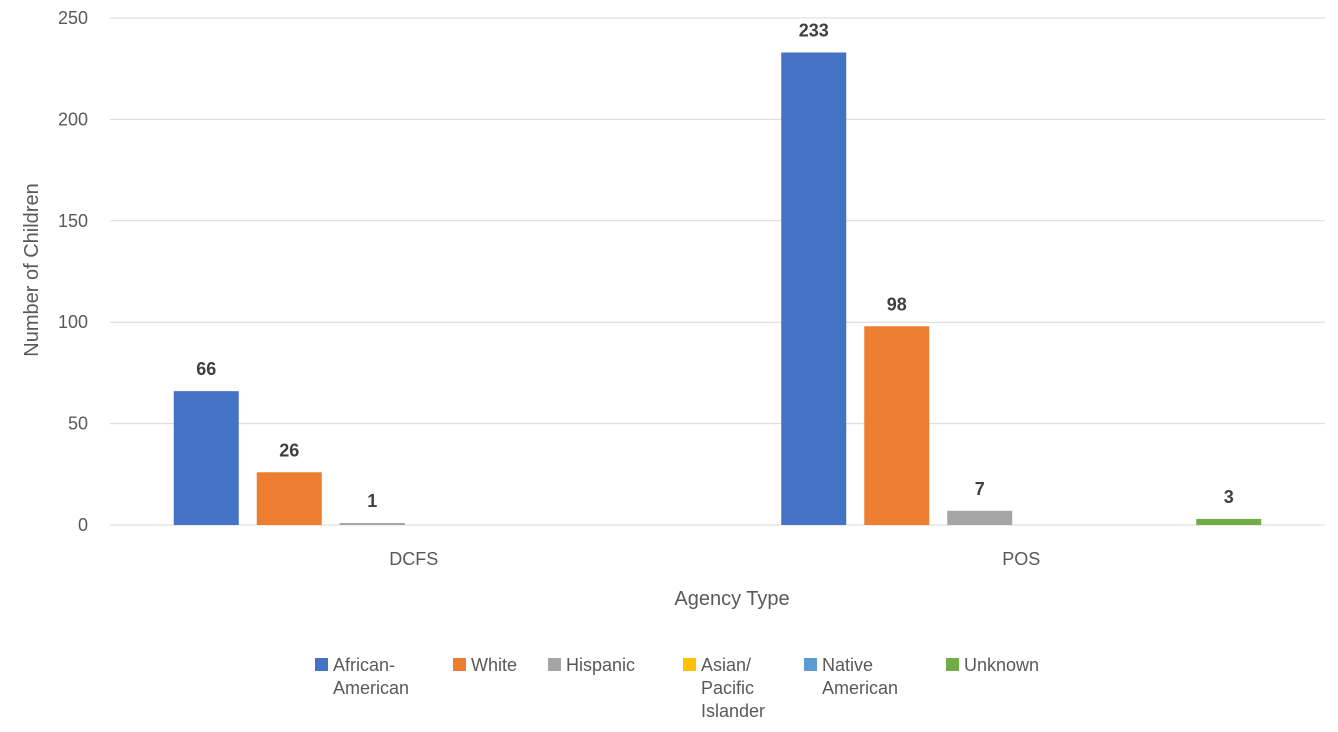  I want to click on data-label: 7, so click(980, 489).